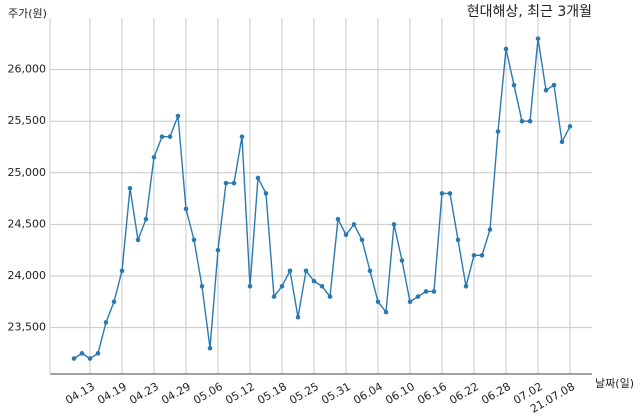 This screenshot has height=419, width=640. What do you see at coordinates (27, 275) in the screenshot?
I see `y-tick-label: 24,000` at bounding box center [27, 275].